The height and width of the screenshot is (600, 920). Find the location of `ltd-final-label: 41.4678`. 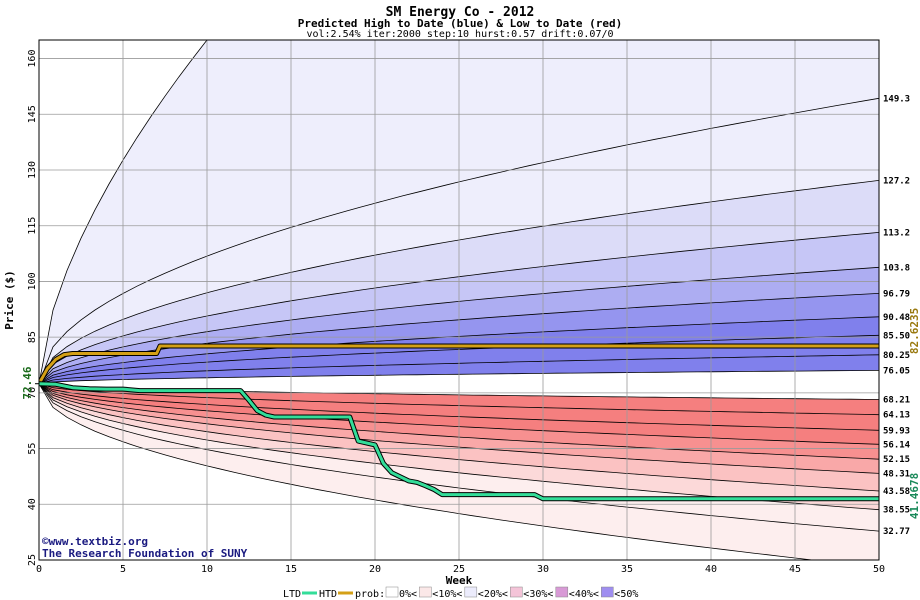

ltd-final-label: 41.4678 is located at coordinates (914, 496).